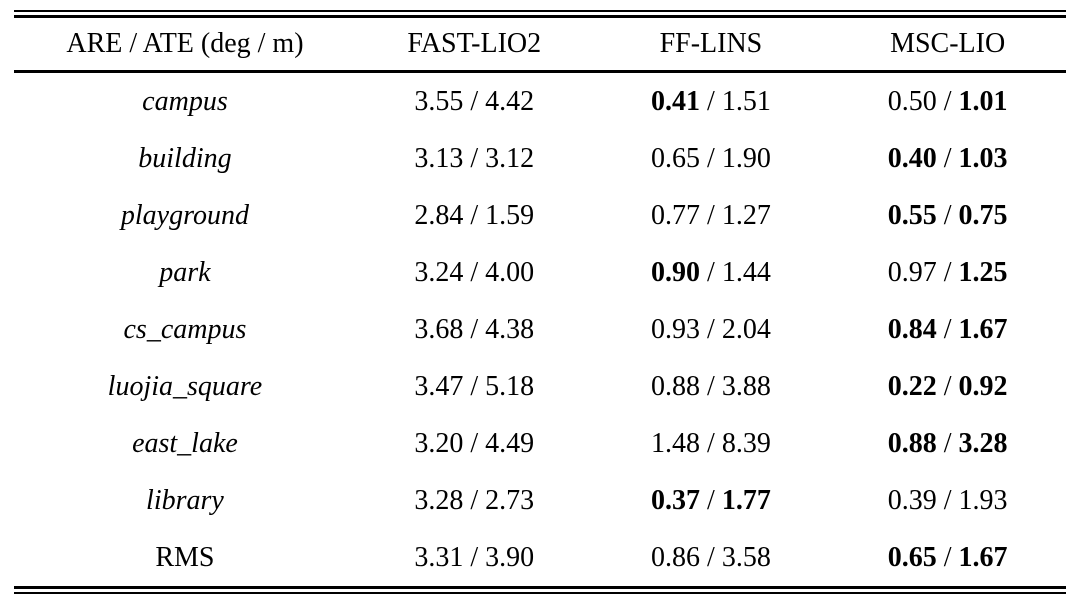 Image resolution: width=1080 pixels, height=596 pixels. I want to click on sequence-name: luojia_square, so click(185, 386).